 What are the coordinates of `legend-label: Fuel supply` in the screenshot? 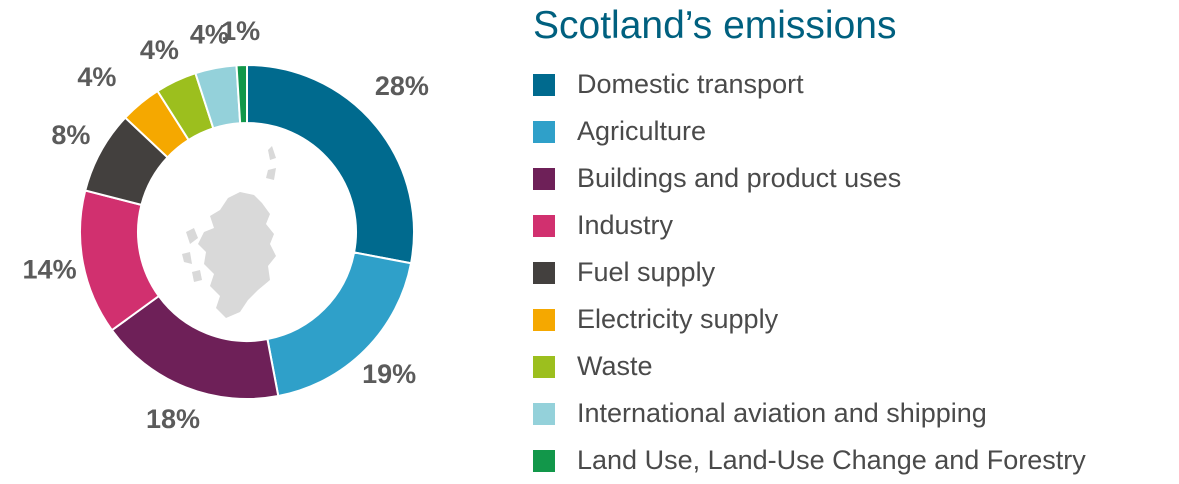 It's located at (646, 272).